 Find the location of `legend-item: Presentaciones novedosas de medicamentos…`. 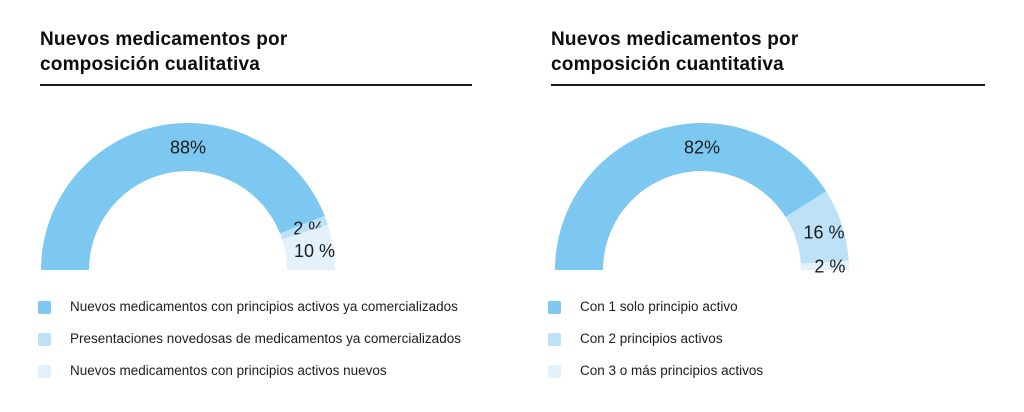

legend-item: Presentaciones novedosas de medicamentos… is located at coordinates (249, 339).